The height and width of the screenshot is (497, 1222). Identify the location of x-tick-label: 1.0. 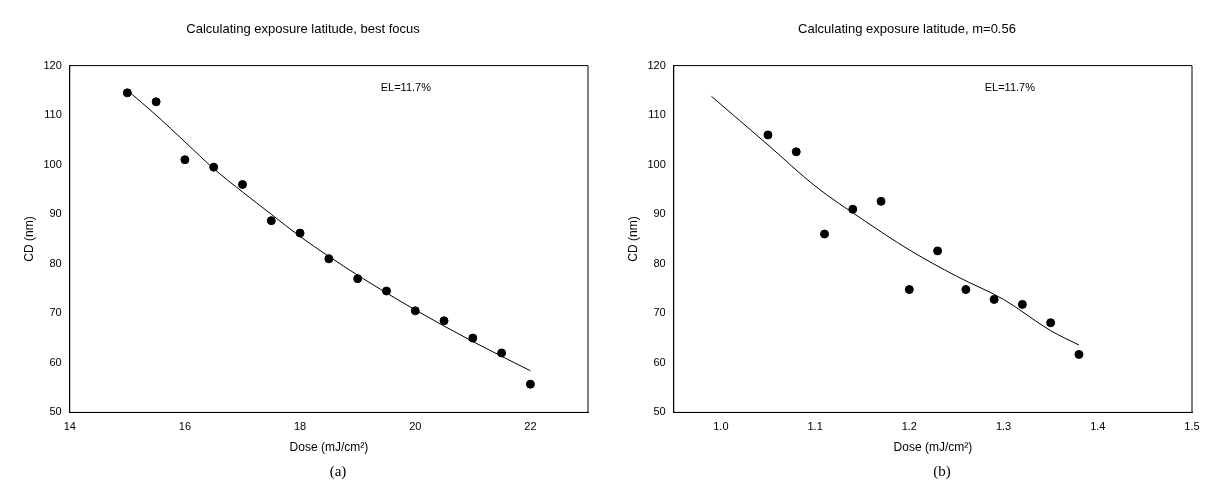
(721, 426).